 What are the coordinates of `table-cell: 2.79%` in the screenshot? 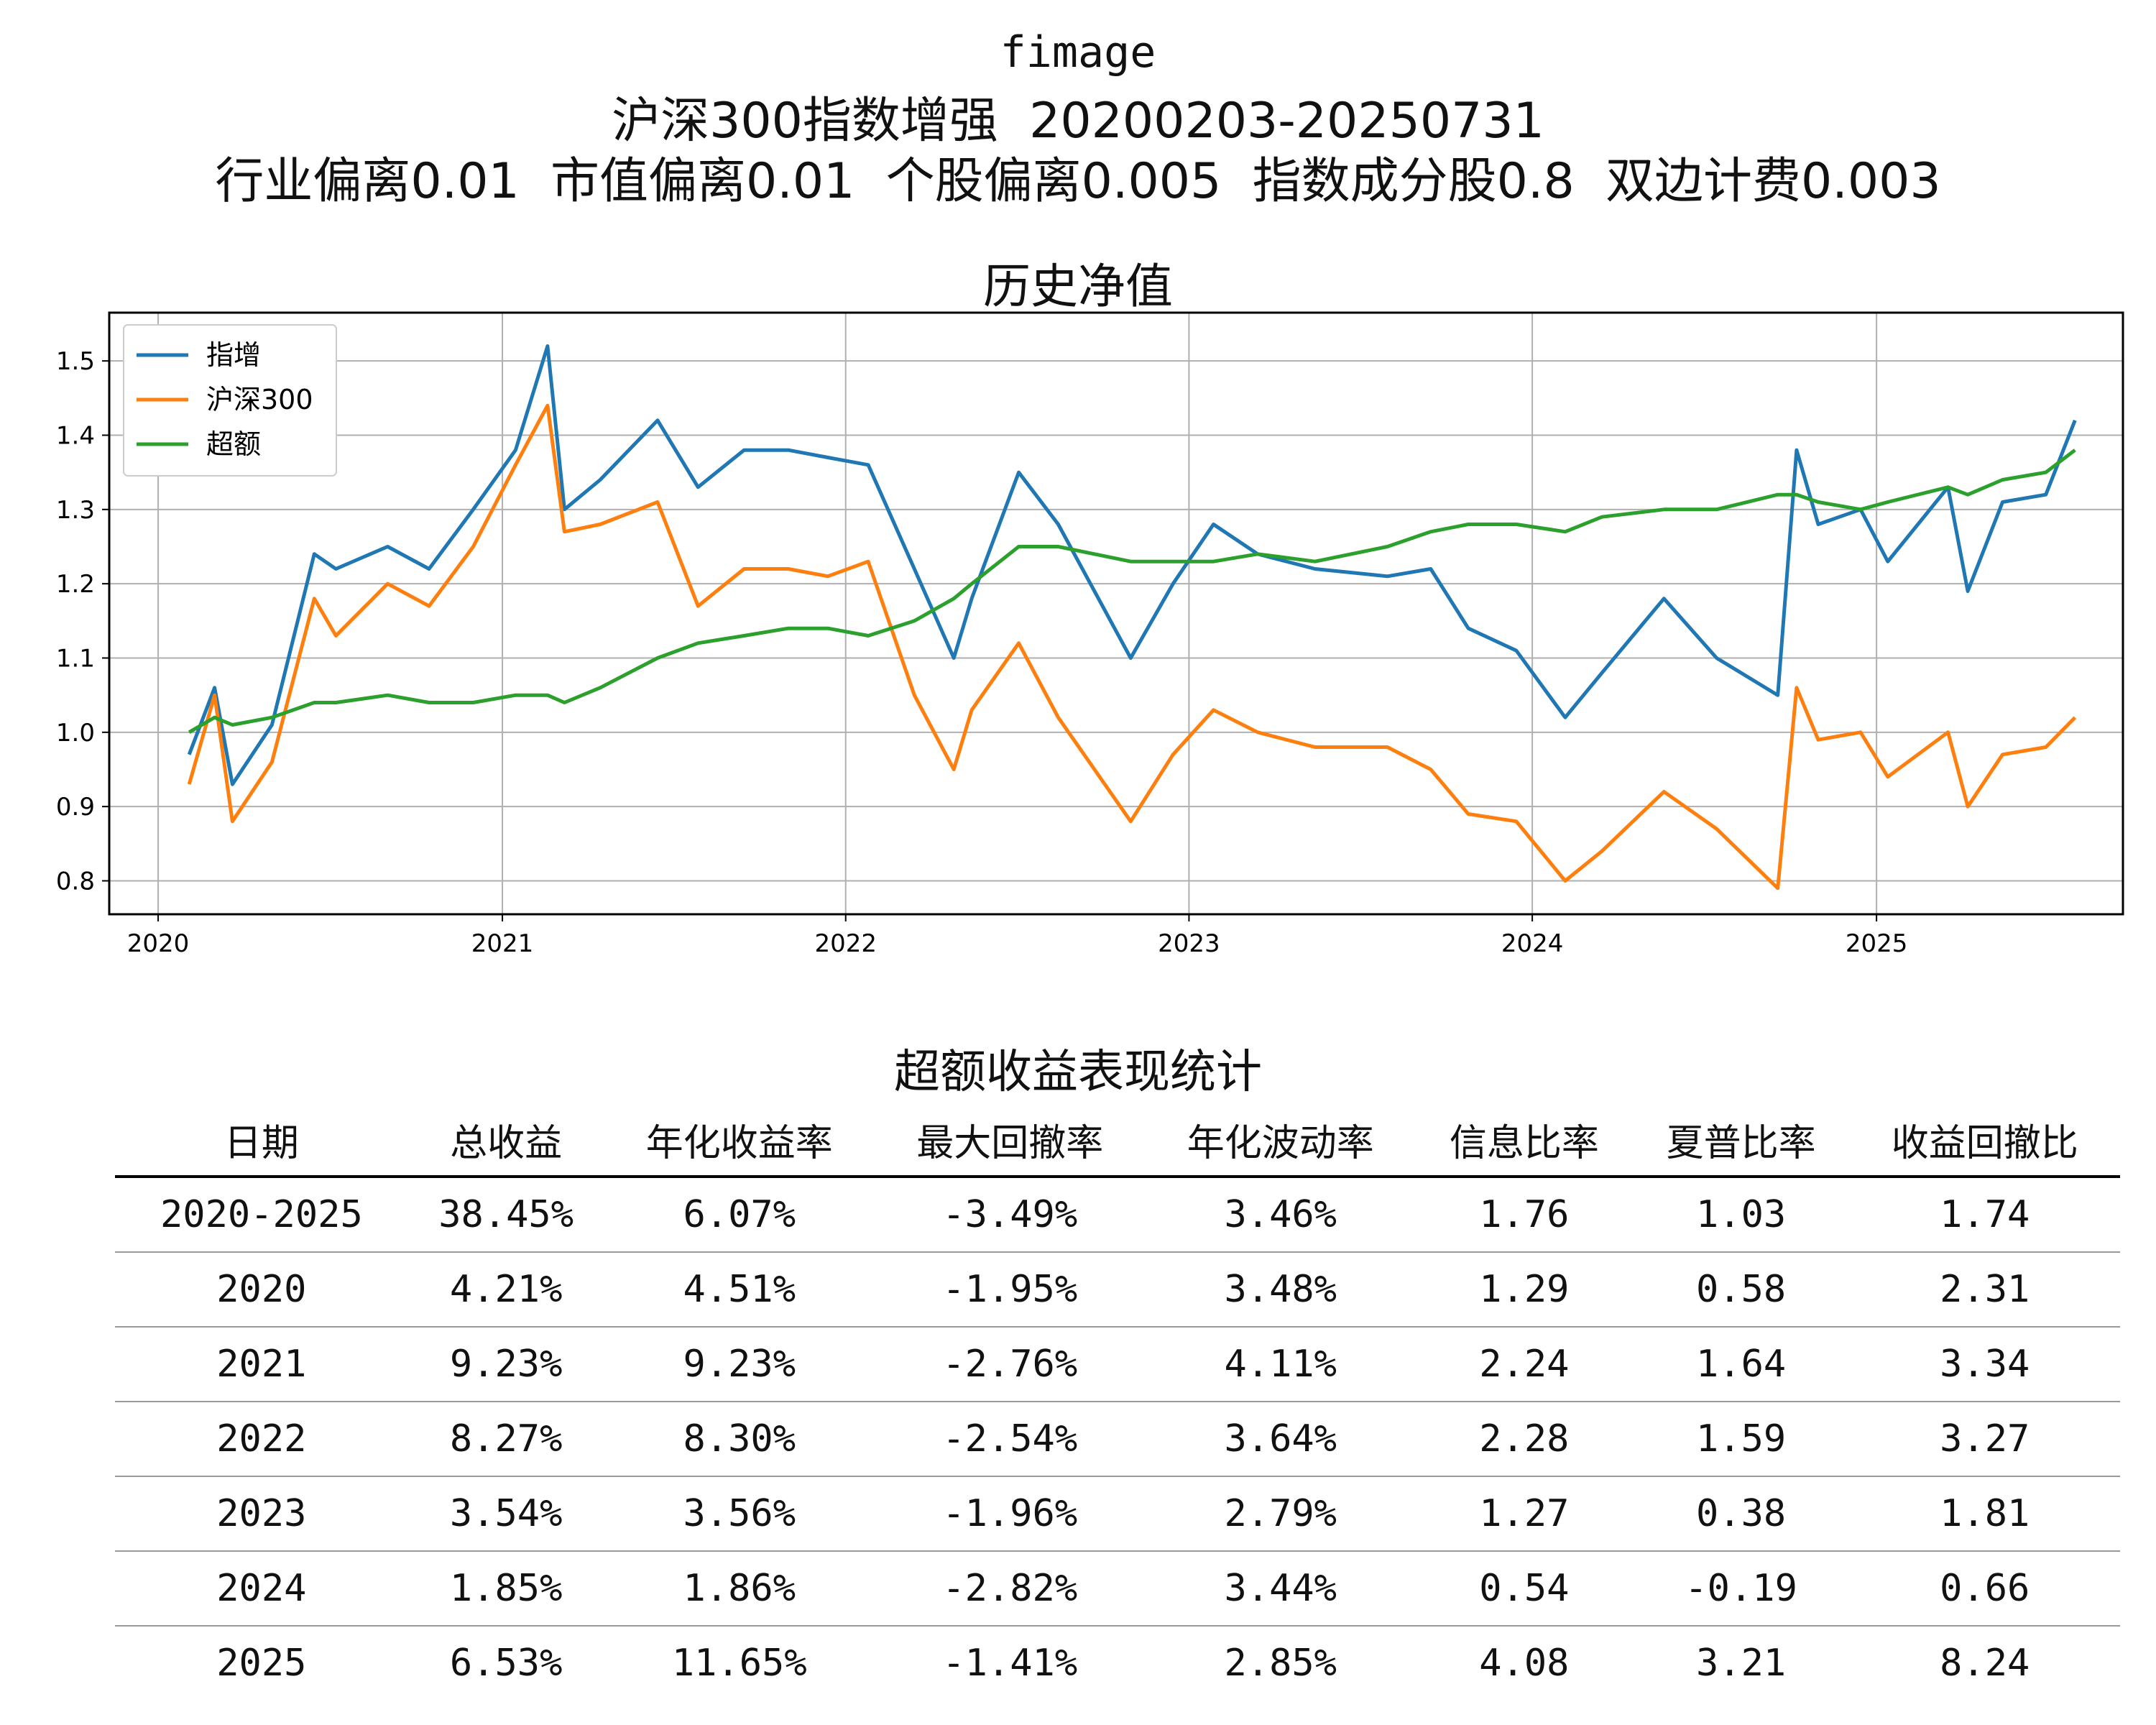 It's located at (1280, 1514).